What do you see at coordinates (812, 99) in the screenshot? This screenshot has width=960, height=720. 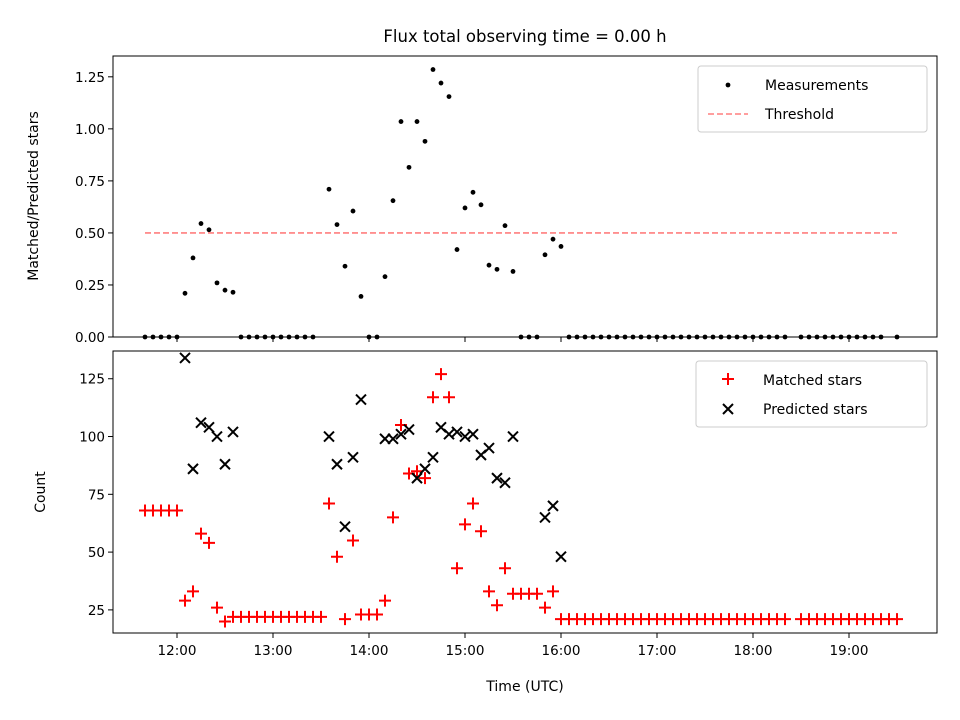 I see `top-legend: Measurements Threshold` at bounding box center [812, 99].